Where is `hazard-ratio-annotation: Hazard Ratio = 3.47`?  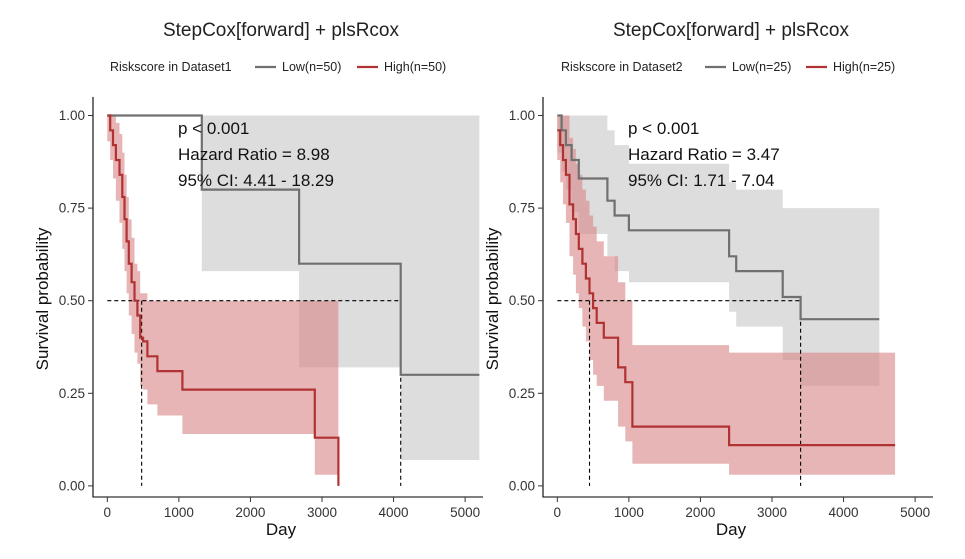
hazard-ratio-annotation: Hazard Ratio = 3.47 is located at coordinates (704, 154).